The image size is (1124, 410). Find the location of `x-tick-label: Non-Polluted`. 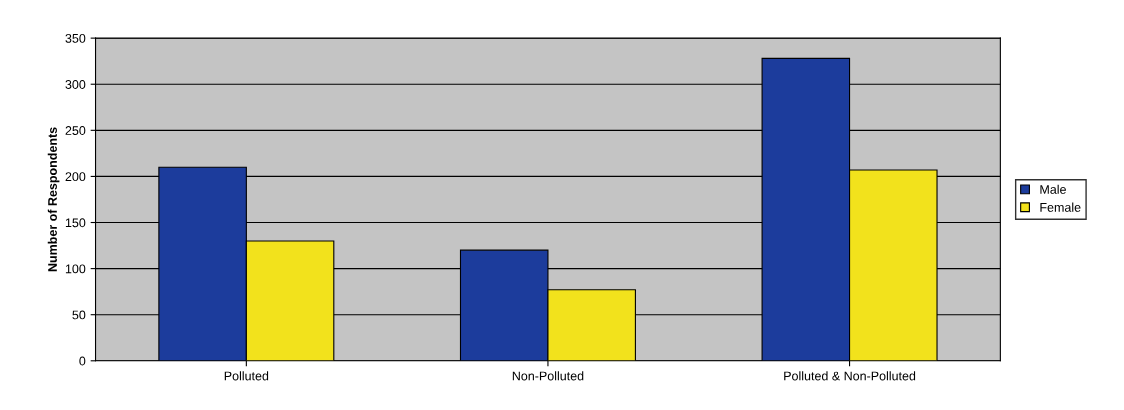

x-tick-label: Non-Polluted is located at coordinates (548, 376).